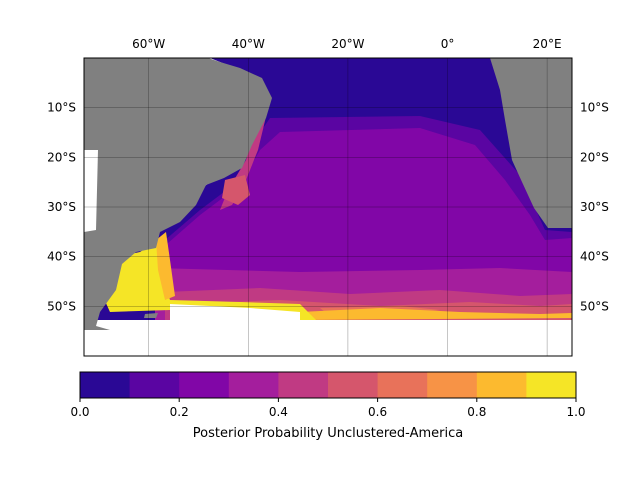 Image resolution: width=640 pixels, height=480 pixels. What do you see at coordinates (148, 44) in the screenshot?
I see `longitude-label: 60°W` at bounding box center [148, 44].